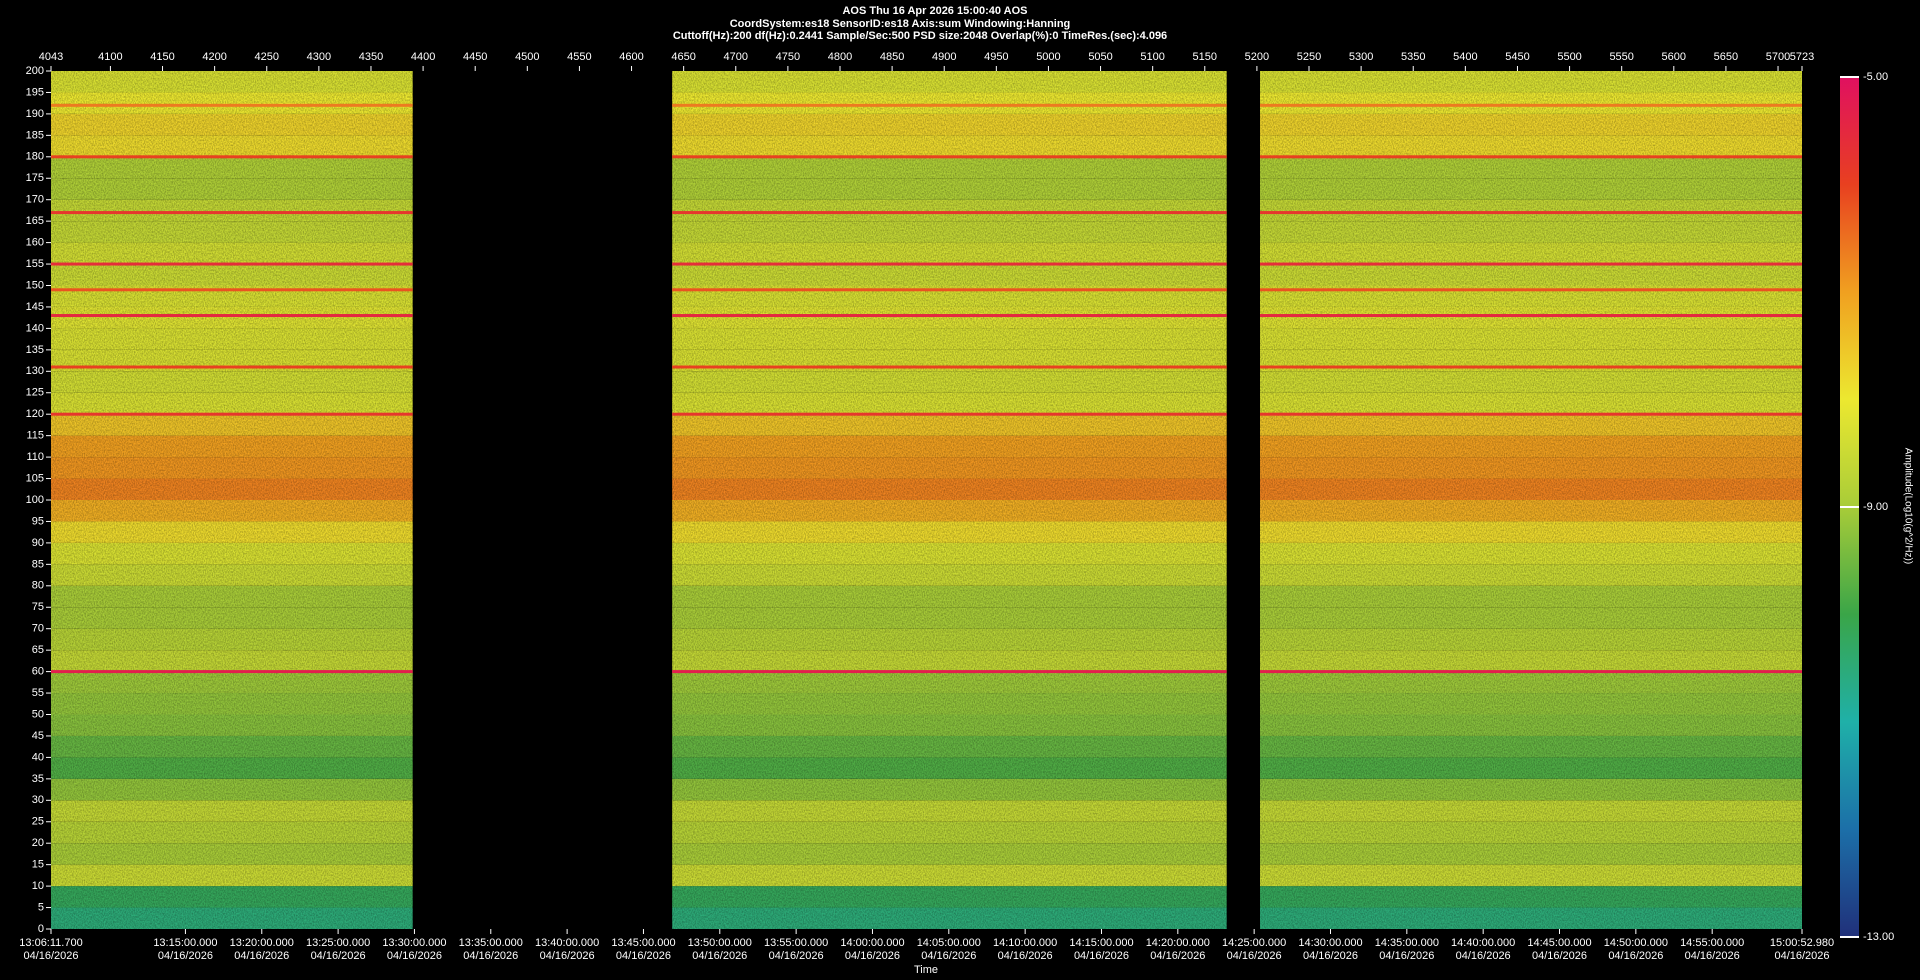 The width and height of the screenshot is (1920, 980). I want to click on x2-tick-label: 4650, so click(683, 57).